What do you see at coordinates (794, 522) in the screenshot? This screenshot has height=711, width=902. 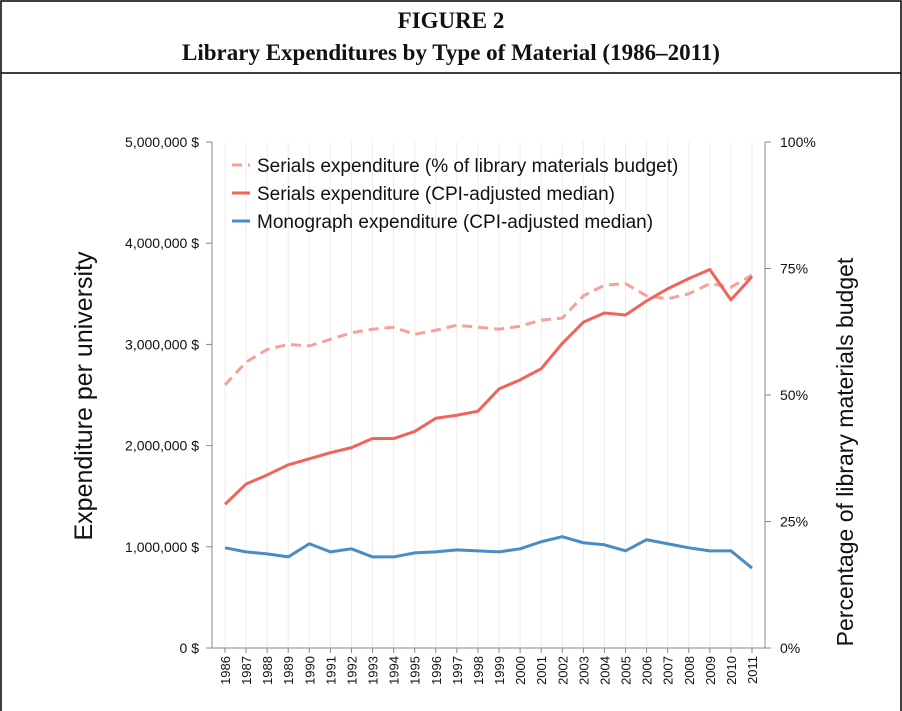 I see `y2-tick-label: 25%` at bounding box center [794, 522].